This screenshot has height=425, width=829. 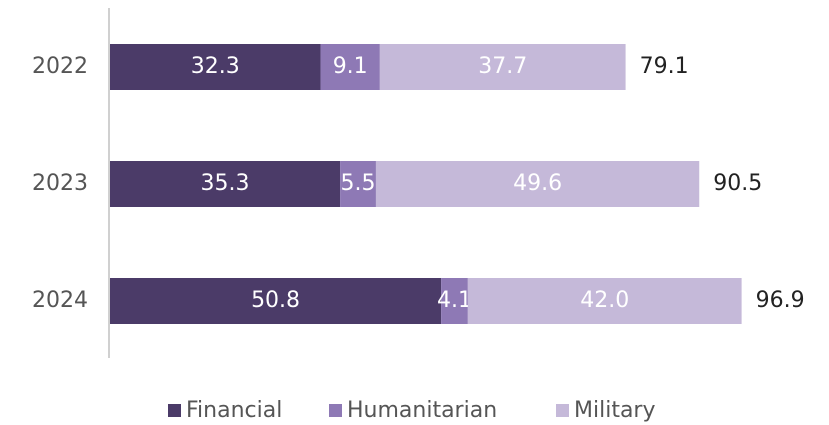 I want to click on legend-label: Humanitarian, so click(x=422, y=410).